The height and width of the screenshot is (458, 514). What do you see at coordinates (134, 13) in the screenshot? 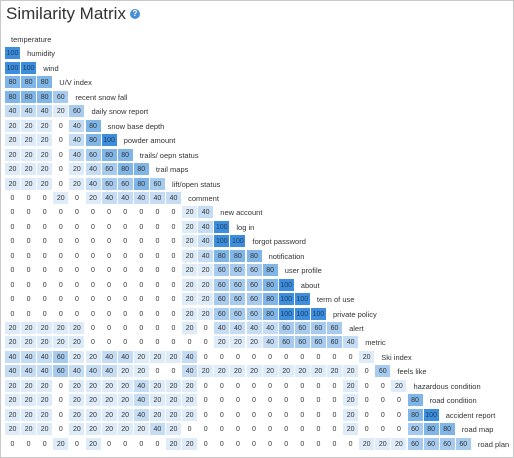
I see `help-icon: ?` at bounding box center [134, 13].